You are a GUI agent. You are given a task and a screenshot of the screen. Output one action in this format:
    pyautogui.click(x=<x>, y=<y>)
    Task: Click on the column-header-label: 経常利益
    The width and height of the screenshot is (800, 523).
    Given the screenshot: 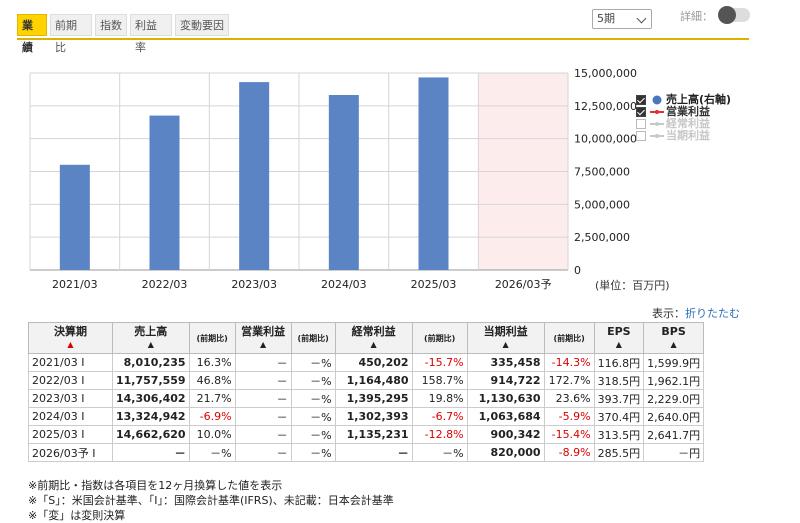 What is the action you would take?
    pyautogui.click(x=373, y=331)
    